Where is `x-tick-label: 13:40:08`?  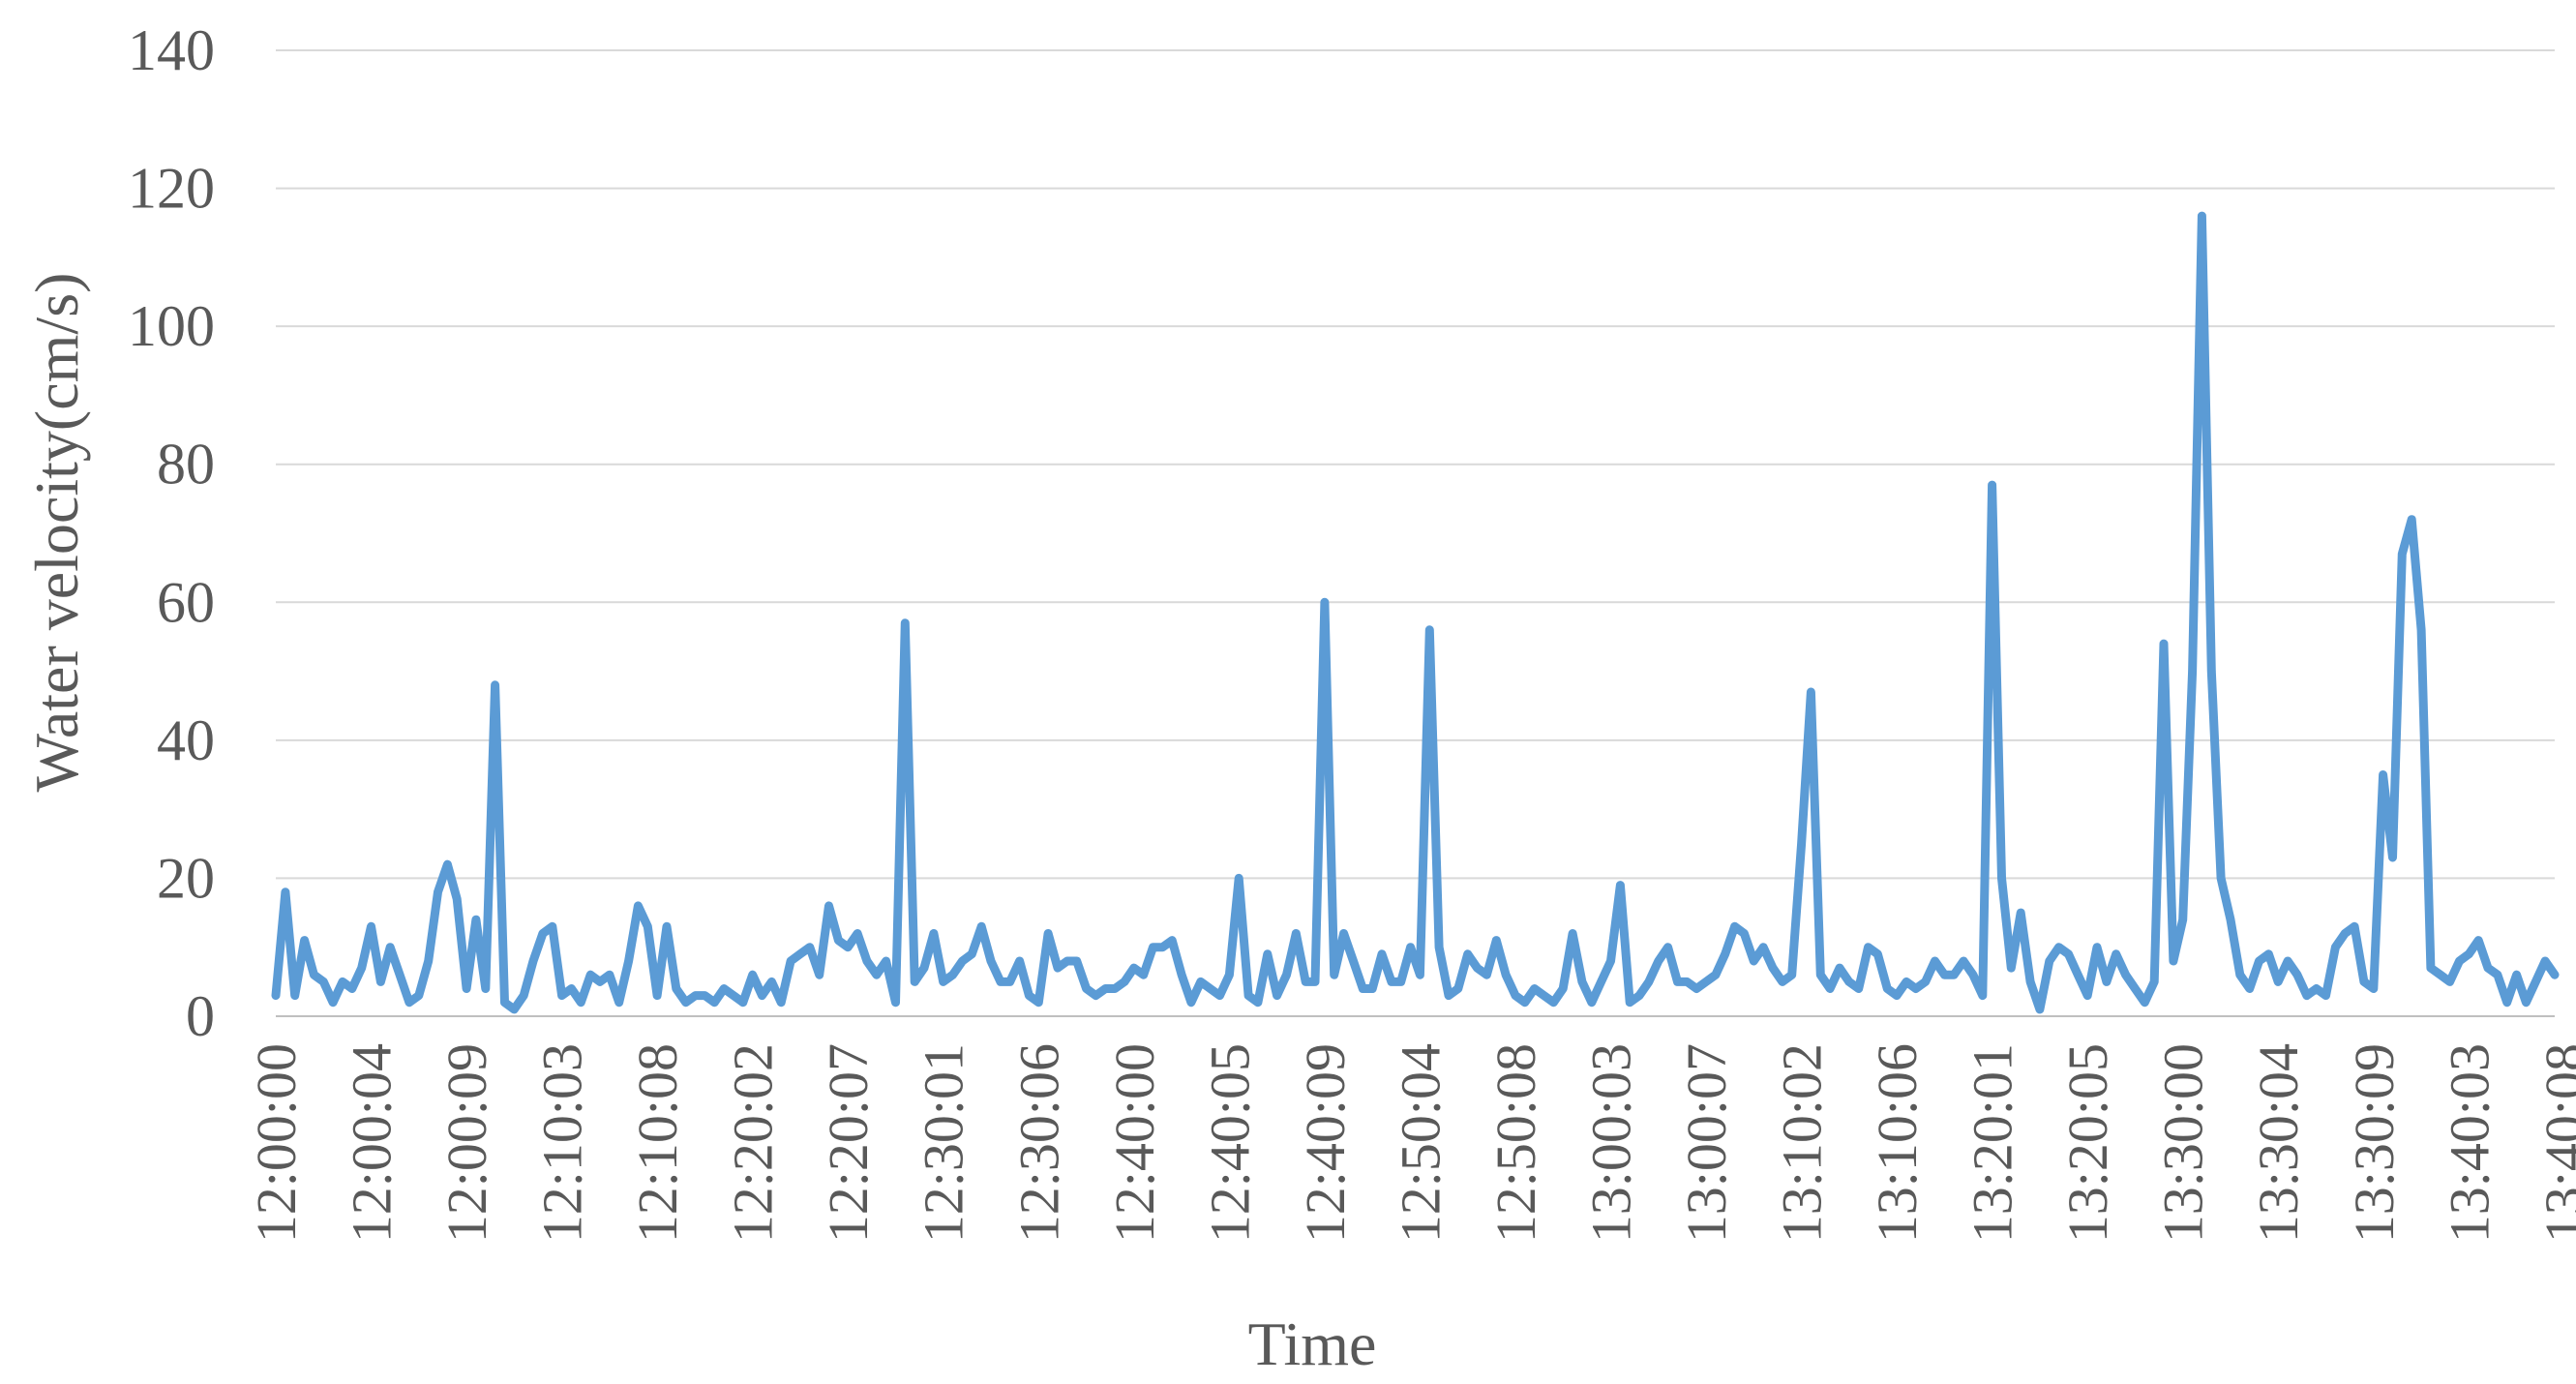
x-tick-label: 13:40:08 is located at coordinates (2554, 1143).